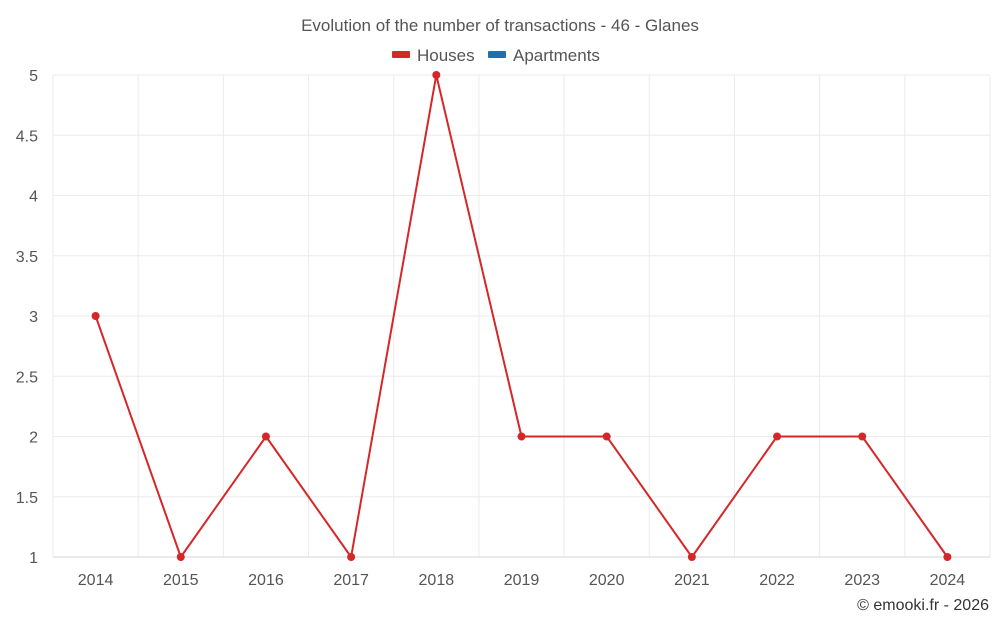 The height and width of the screenshot is (625, 1000). Describe the element at coordinates (862, 580) in the screenshot. I see `x-tick-label: 2023` at that location.